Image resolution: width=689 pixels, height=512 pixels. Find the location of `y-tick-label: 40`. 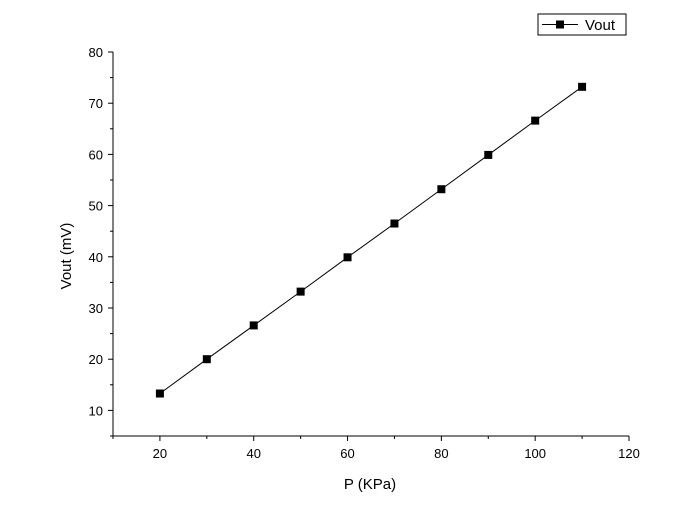

y-tick-label: 40 is located at coordinates (96, 257).